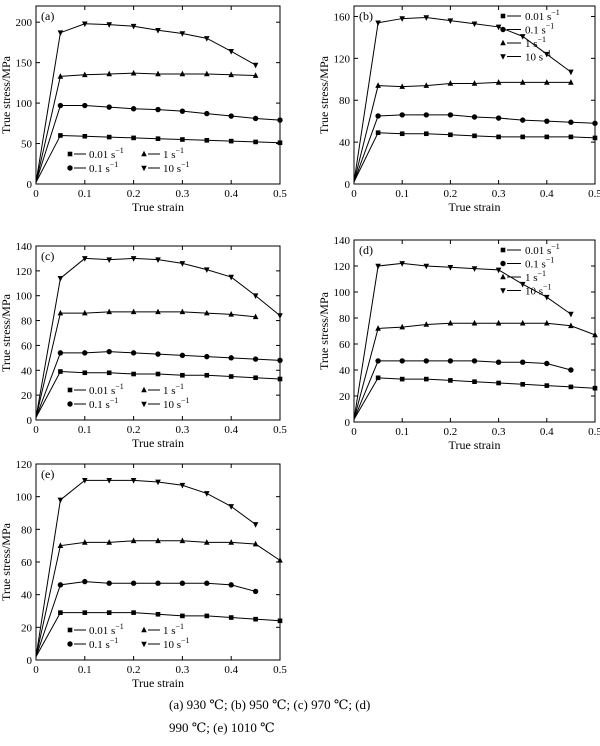  What do you see at coordinates (47, 256) in the screenshot?
I see `panel-label: (c)` at bounding box center [47, 256].